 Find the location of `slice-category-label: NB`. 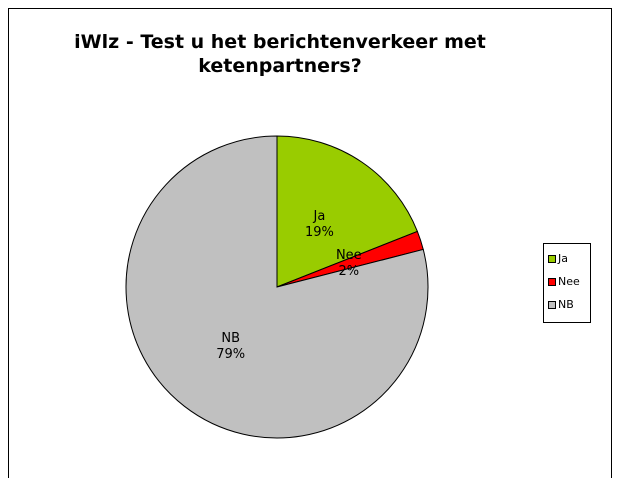

slice-category-label: NB is located at coordinates (230, 338).